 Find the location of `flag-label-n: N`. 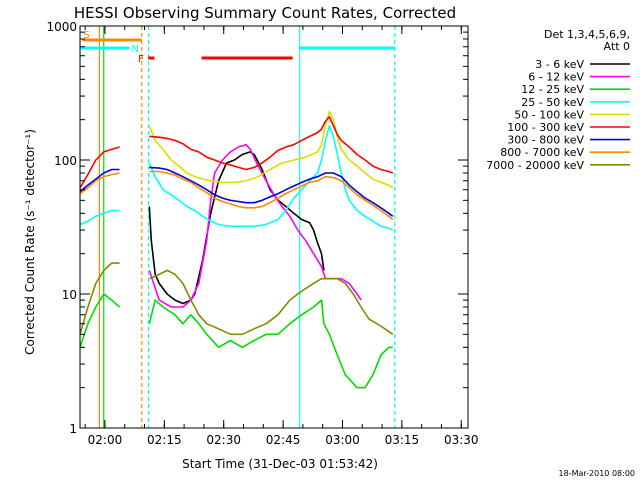

flag-label-n: N is located at coordinates (134, 49).